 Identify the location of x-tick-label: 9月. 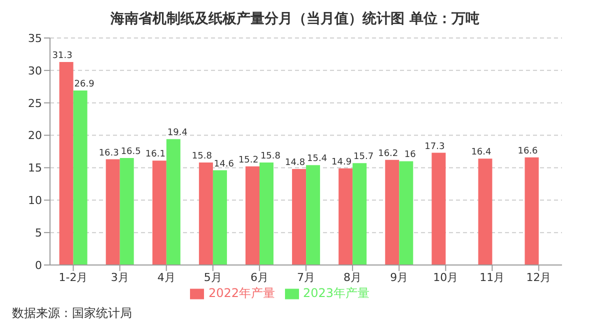
(399, 277).